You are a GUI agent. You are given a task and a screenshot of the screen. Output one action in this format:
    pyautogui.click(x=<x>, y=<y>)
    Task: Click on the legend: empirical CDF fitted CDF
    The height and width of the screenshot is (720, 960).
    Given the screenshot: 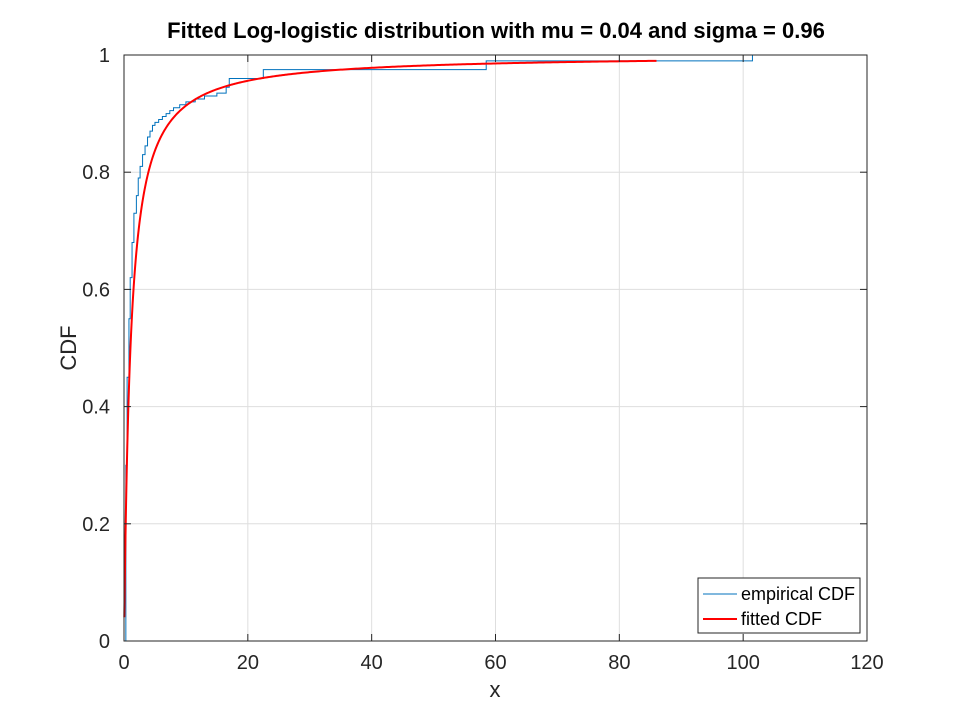 What is the action you would take?
    pyautogui.click(x=779, y=605)
    